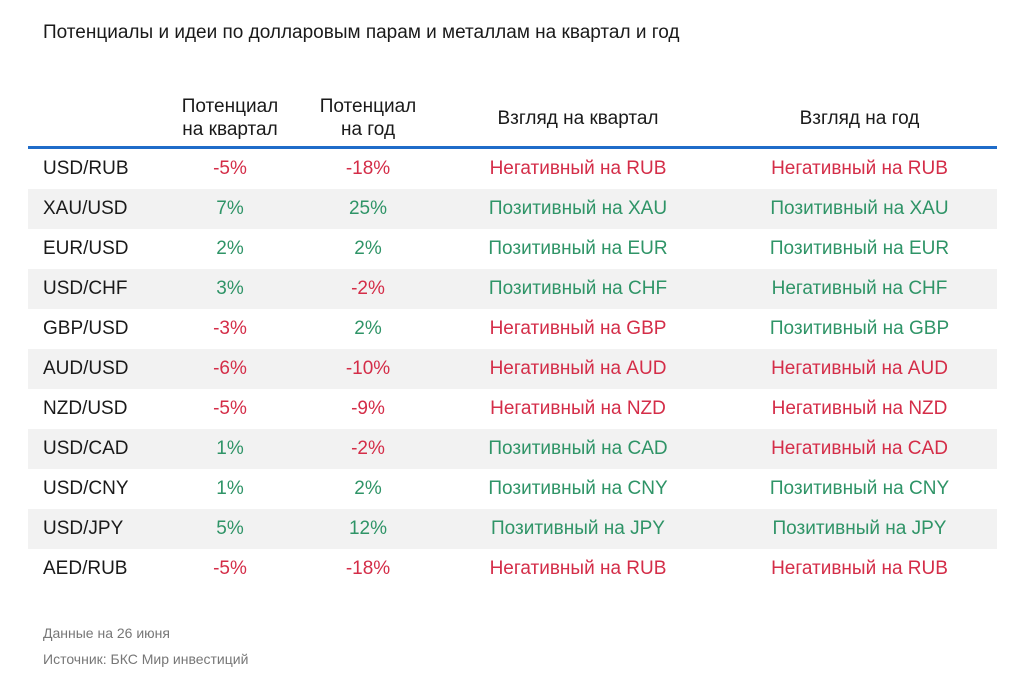  I want to click on cell-pair: USD/RUB, so click(86, 168).